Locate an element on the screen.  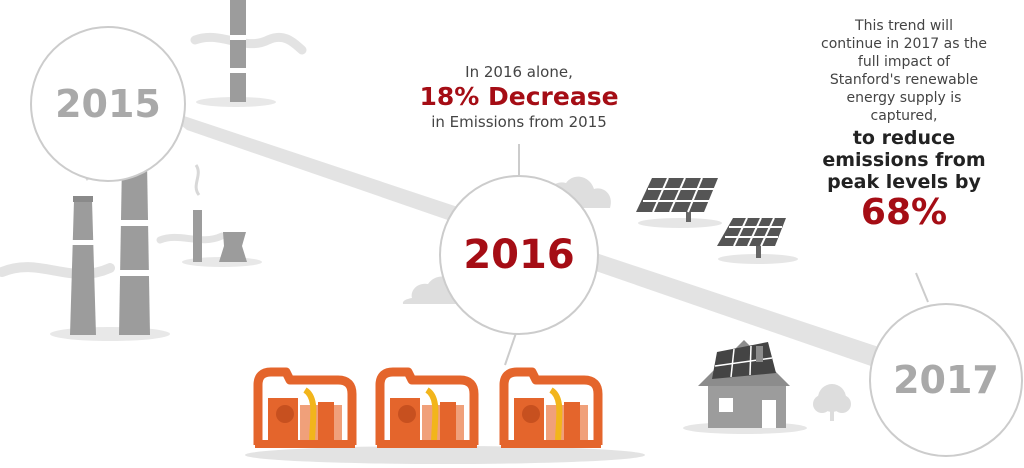
year-label-2015: 2015 is located at coordinates (108, 104).